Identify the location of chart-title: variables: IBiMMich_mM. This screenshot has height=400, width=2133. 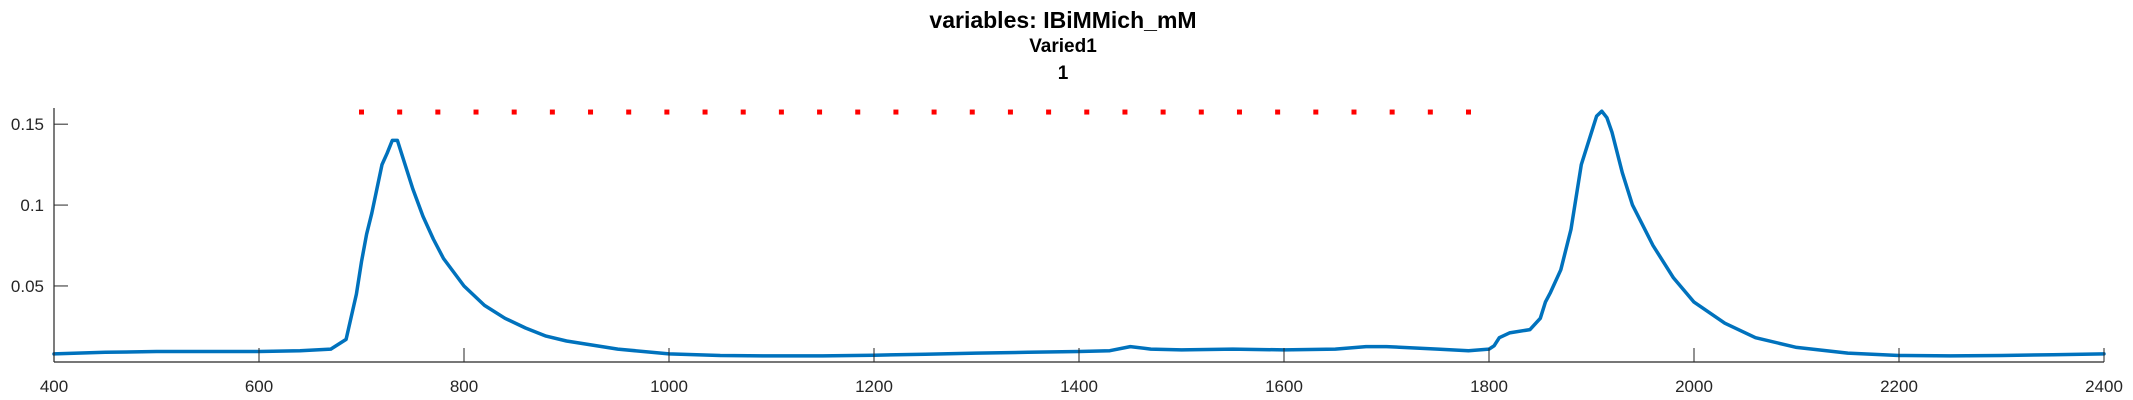
(1062, 20).